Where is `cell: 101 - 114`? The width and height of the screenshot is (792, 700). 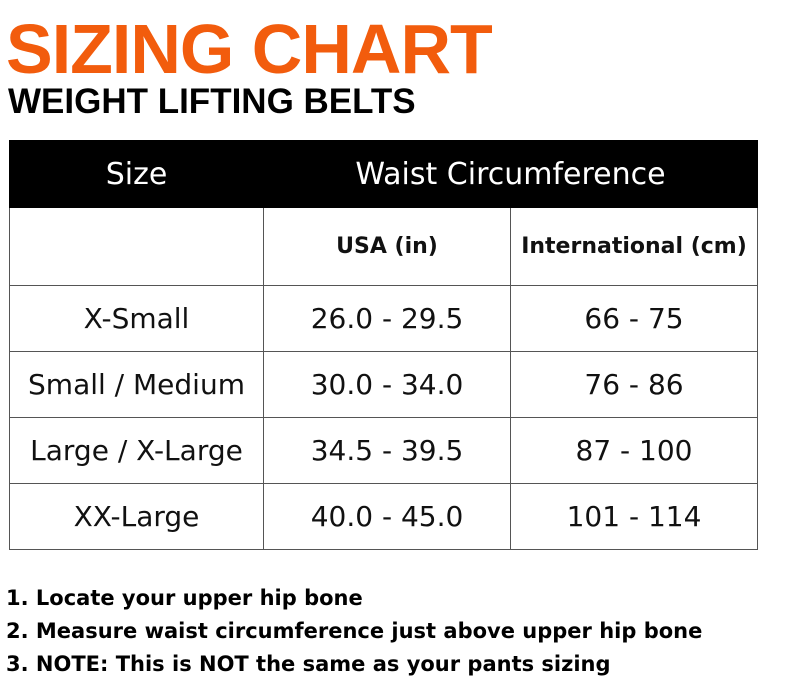 cell: 101 - 114 is located at coordinates (634, 516).